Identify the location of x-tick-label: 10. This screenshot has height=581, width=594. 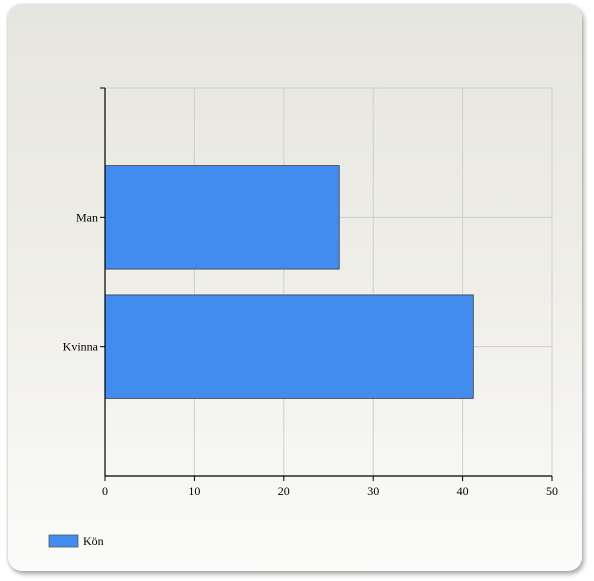
(194, 491).